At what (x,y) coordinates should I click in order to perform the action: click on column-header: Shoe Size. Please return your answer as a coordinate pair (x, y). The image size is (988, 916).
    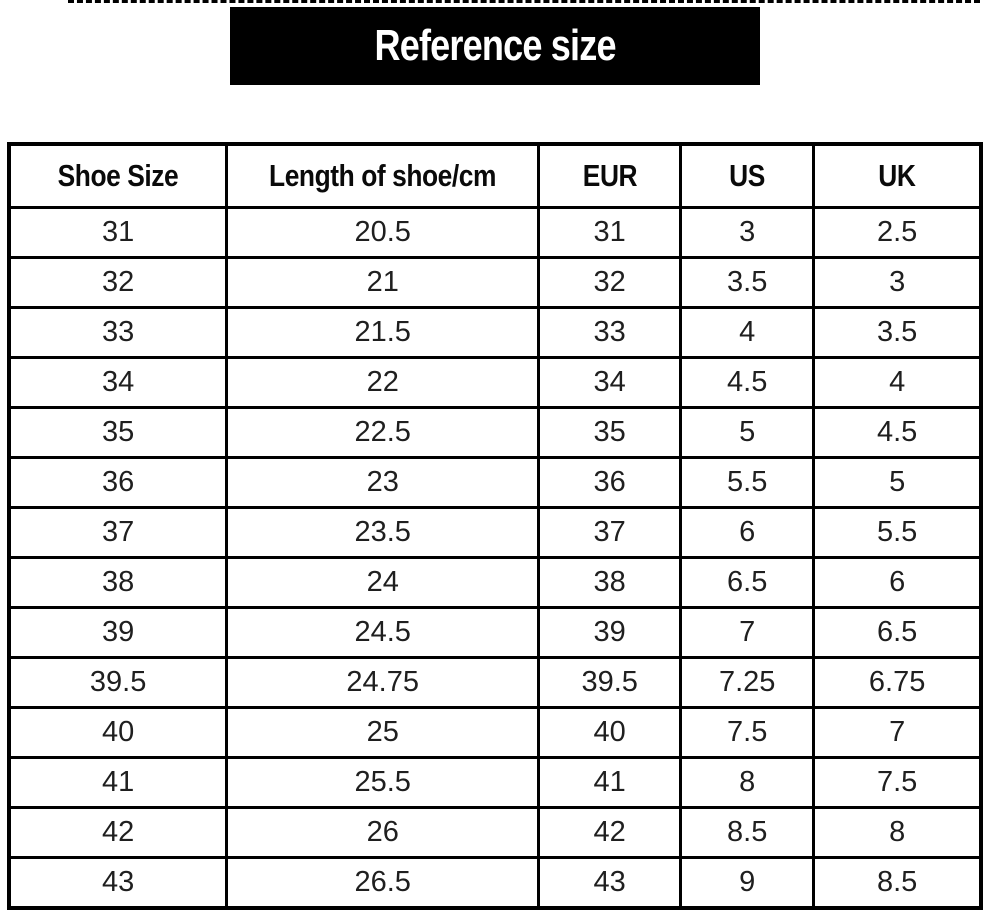
    Looking at the image, I should click on (118, 175).